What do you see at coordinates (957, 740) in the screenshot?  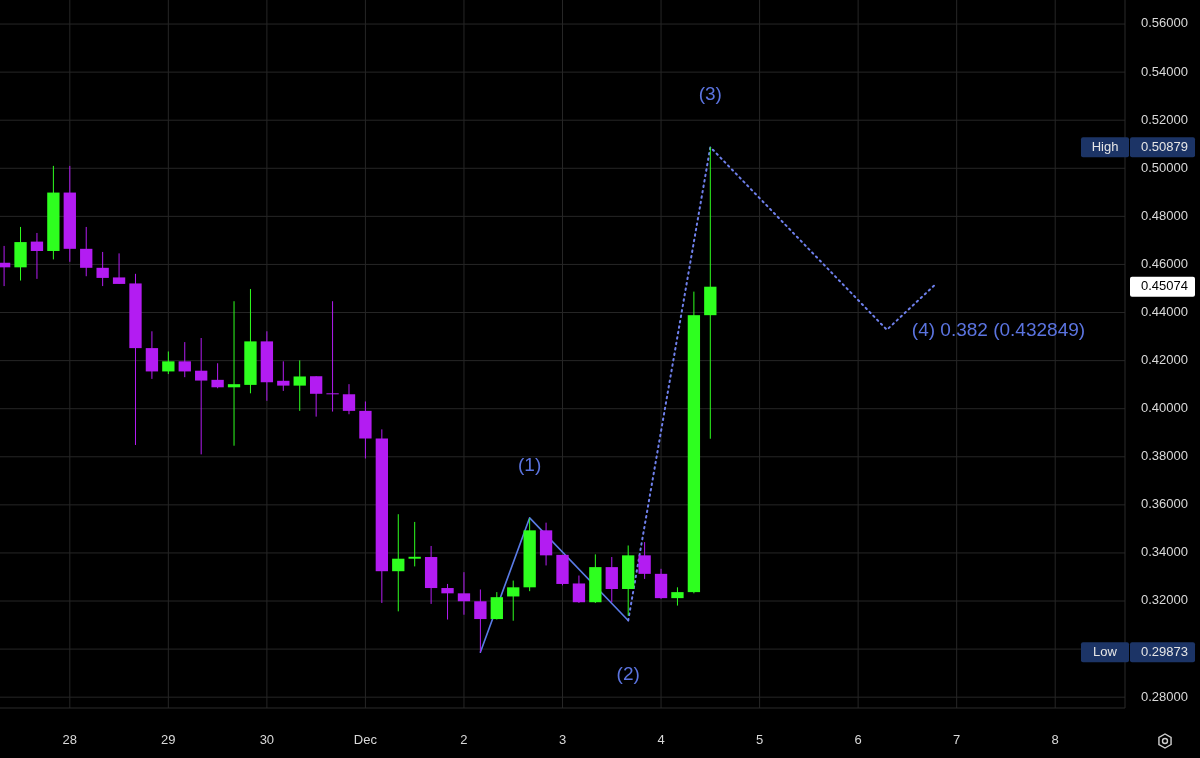 I see `x-tick-label: 7` at bounding box center [957, 740].